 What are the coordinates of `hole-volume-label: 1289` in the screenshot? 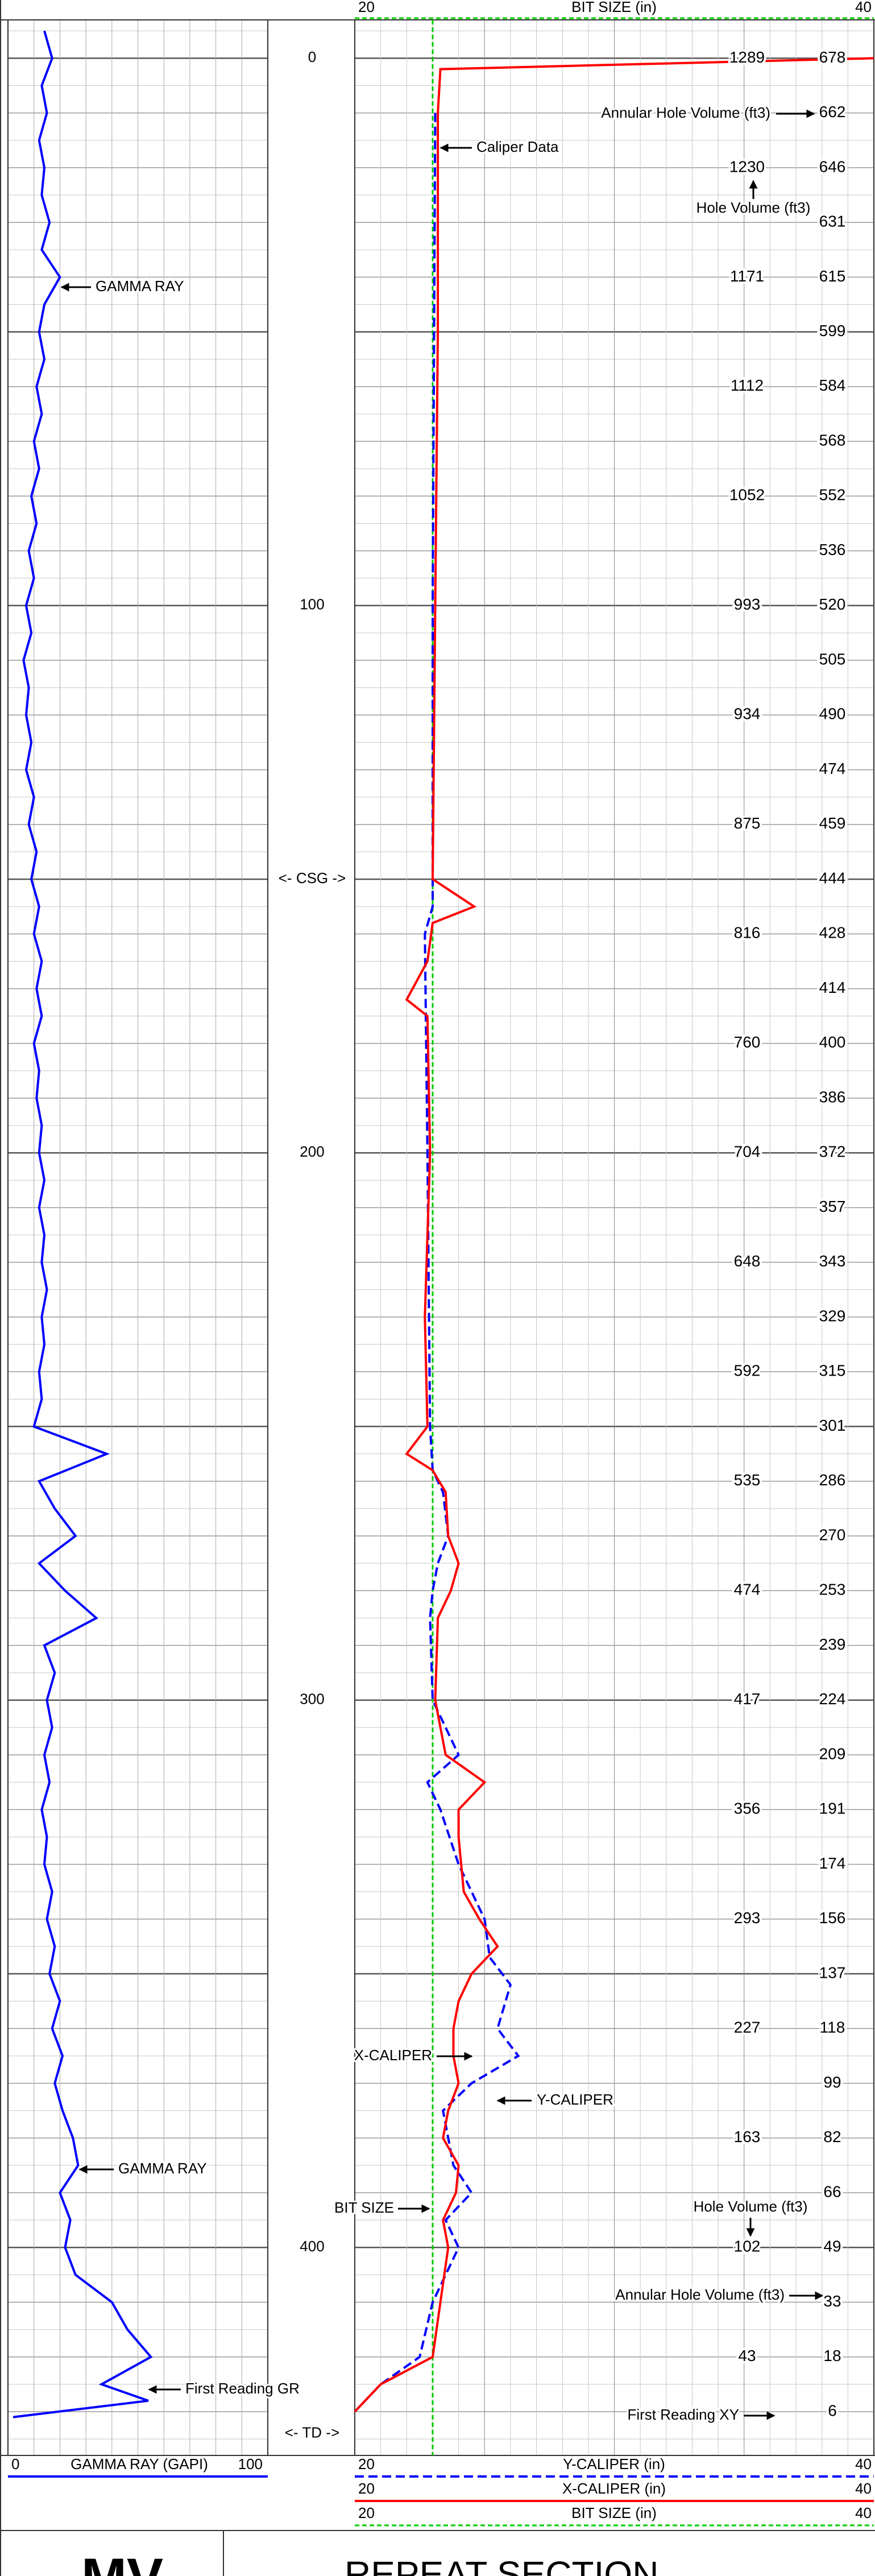 It's located at (747, 57).